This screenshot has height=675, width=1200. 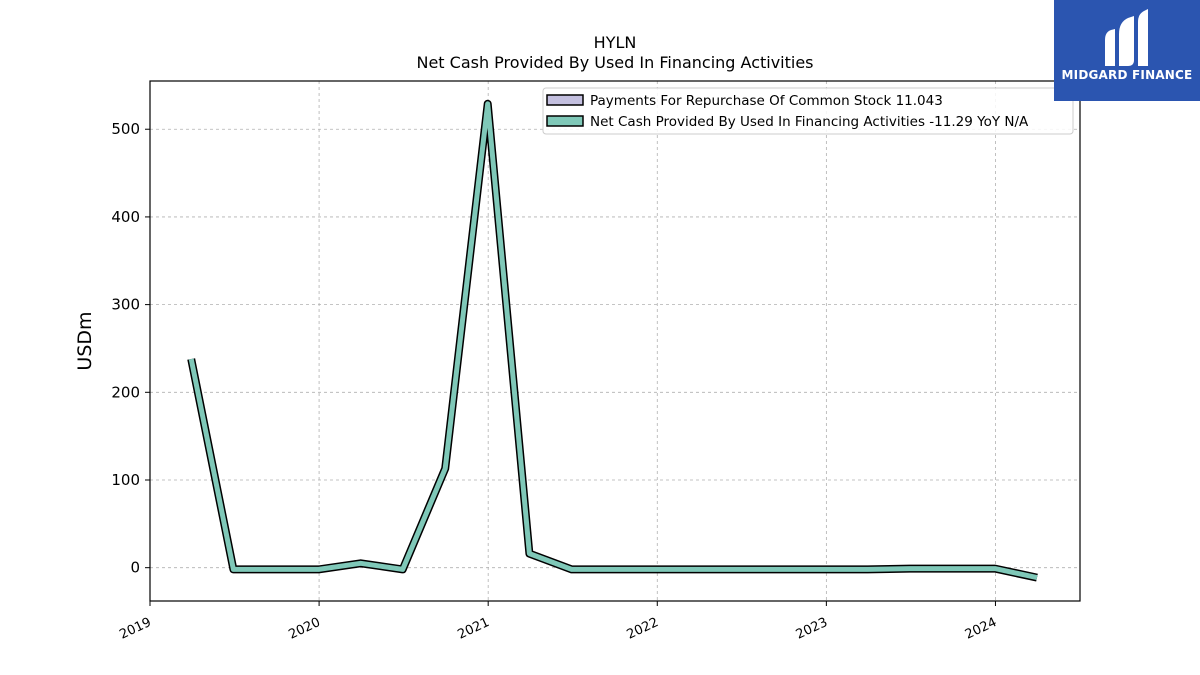 I want to click on midgard-logo-icon, so click(x=1126, y=37).